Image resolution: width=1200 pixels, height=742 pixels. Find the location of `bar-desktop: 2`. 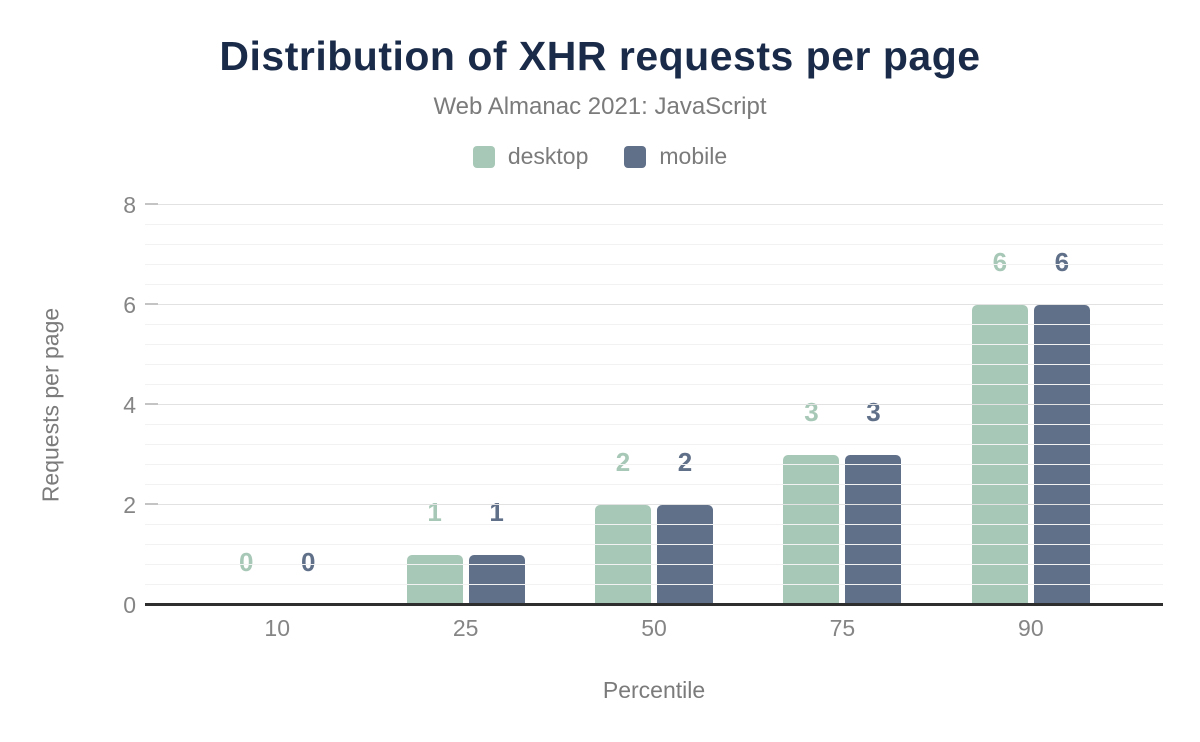

bar-desktop: 2 is located at coordinates (623, 527).